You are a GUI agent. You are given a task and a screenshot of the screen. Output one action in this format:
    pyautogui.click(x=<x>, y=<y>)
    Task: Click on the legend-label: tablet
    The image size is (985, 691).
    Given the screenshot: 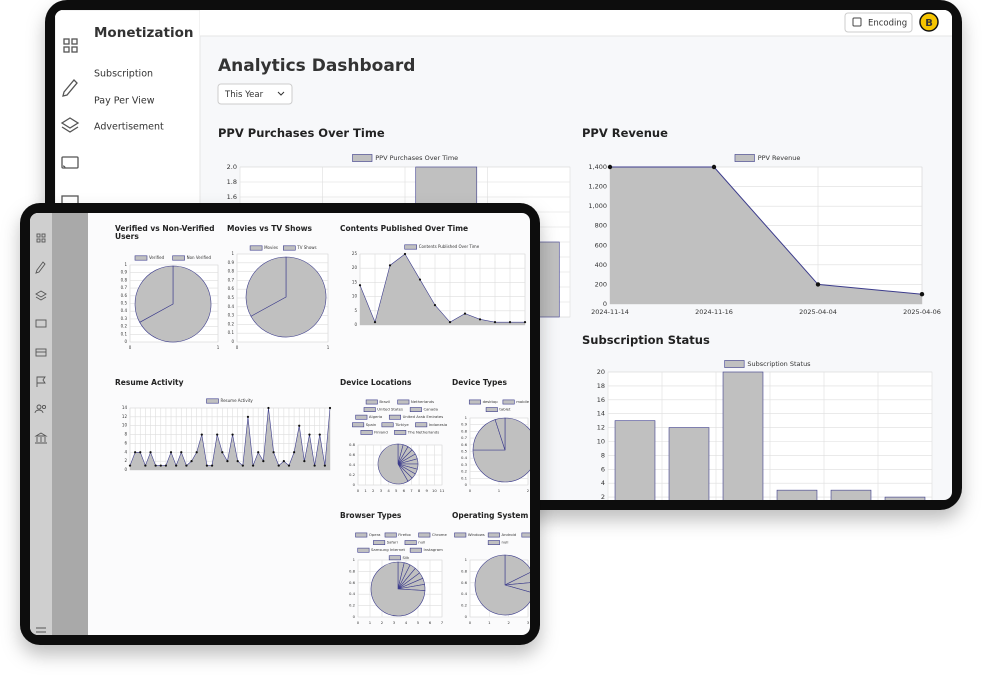 What is the action you would take?
    pyautogui.click(x=505, y=409)
    